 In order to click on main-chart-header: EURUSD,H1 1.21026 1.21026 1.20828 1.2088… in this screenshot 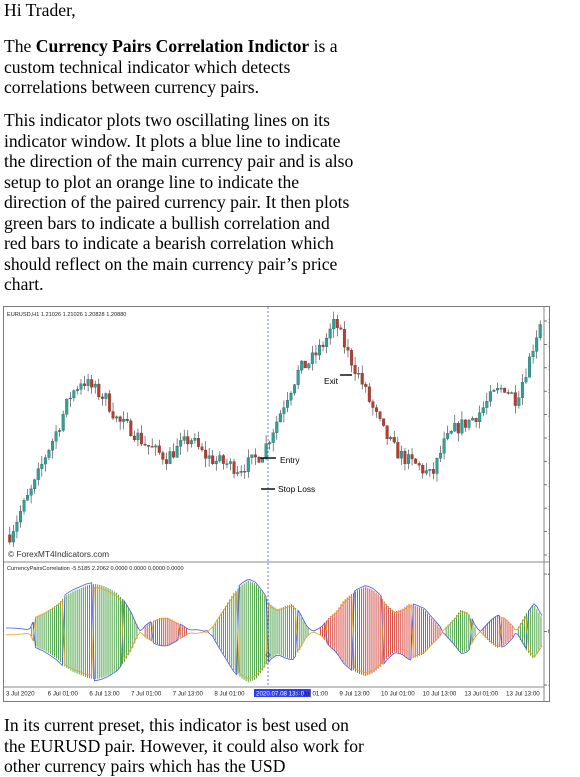, I will do `click(66, 315)`.